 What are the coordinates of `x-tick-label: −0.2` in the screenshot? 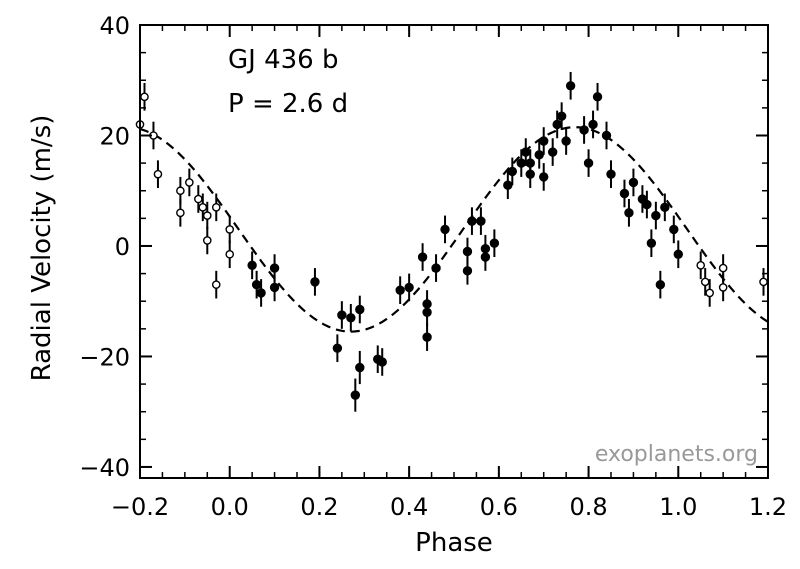 It's located at (140, 507).